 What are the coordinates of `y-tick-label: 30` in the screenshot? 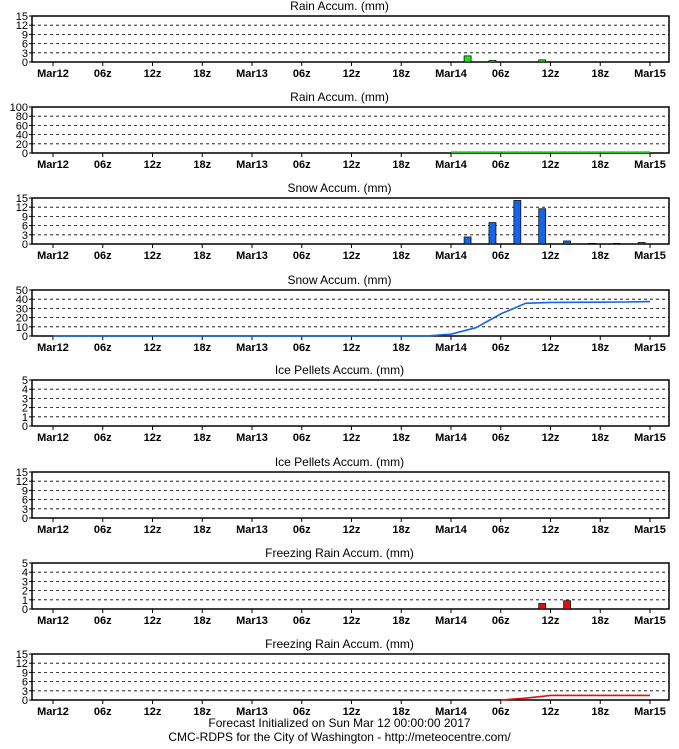 It's located at (22, 309).